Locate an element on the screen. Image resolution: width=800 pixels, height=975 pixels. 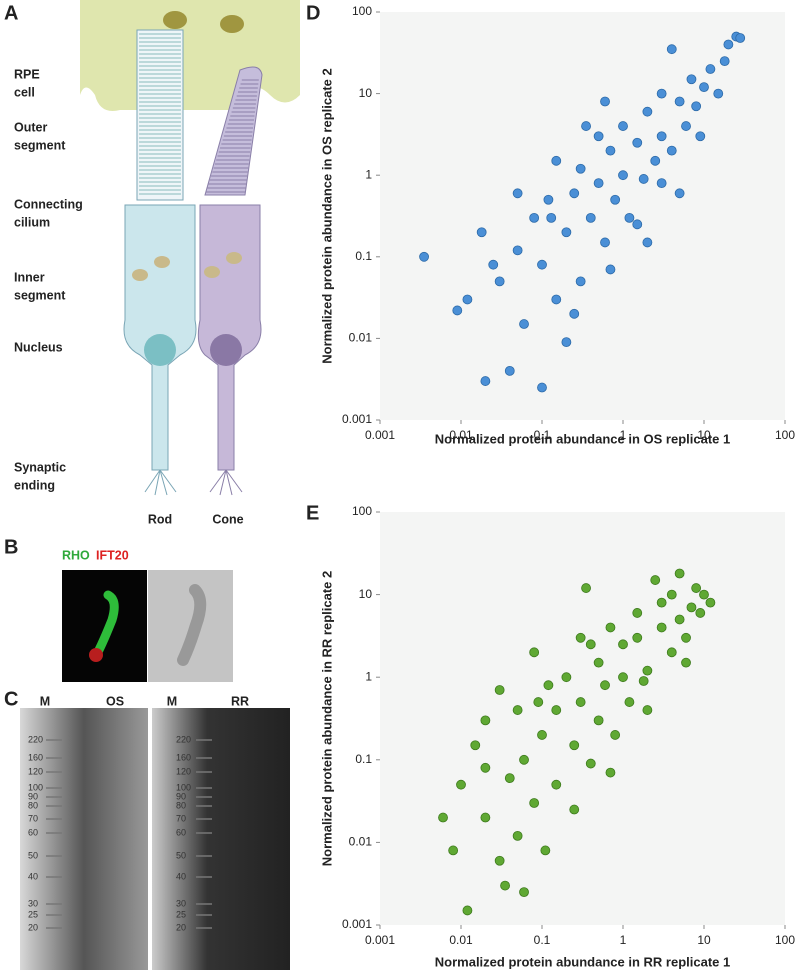
mitochondrion is located at coordinates (212, 272).